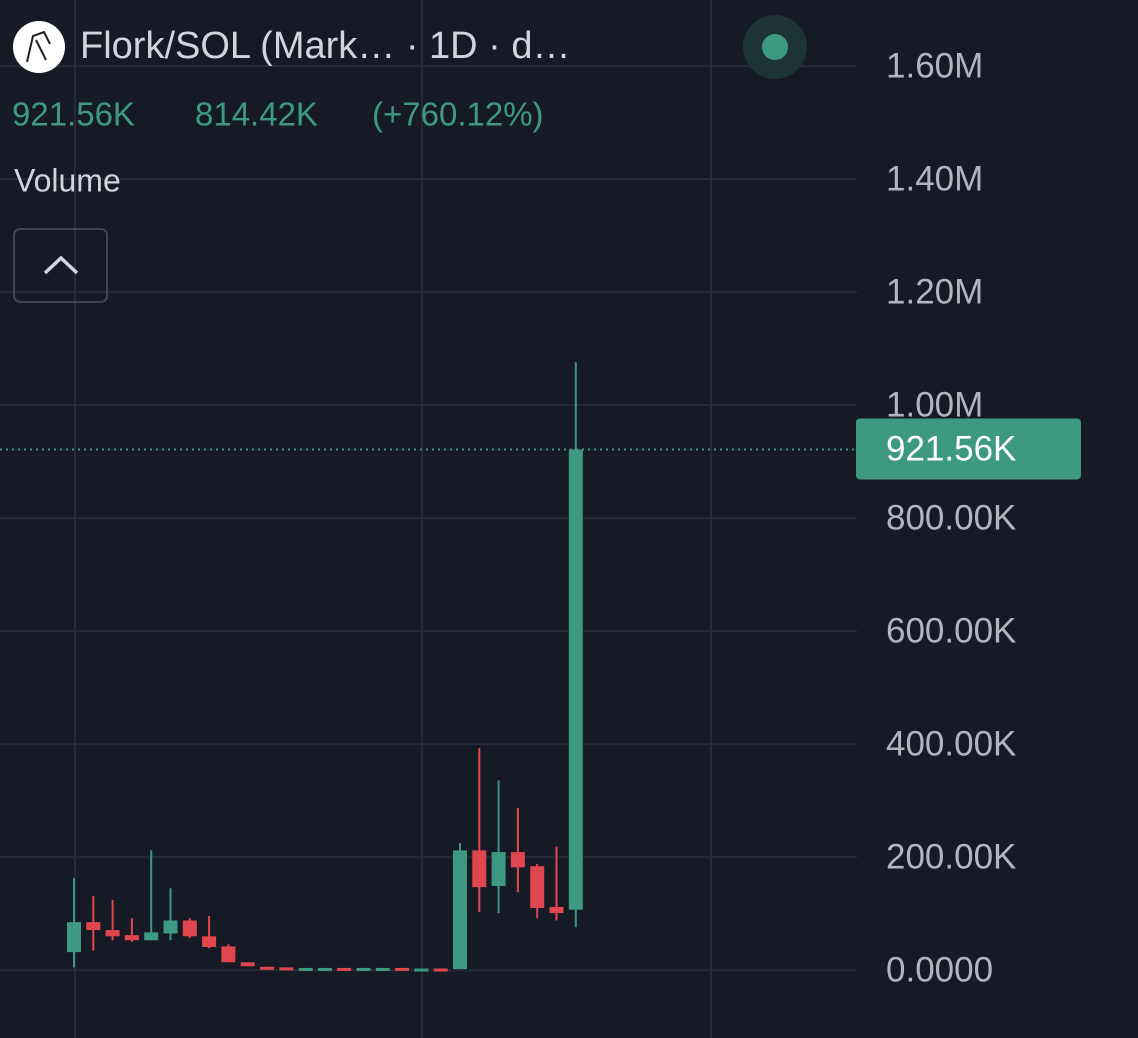 The height and width of the screenshot is (1038, 1138). I want to click on last-price-tag, so click(968, 449).